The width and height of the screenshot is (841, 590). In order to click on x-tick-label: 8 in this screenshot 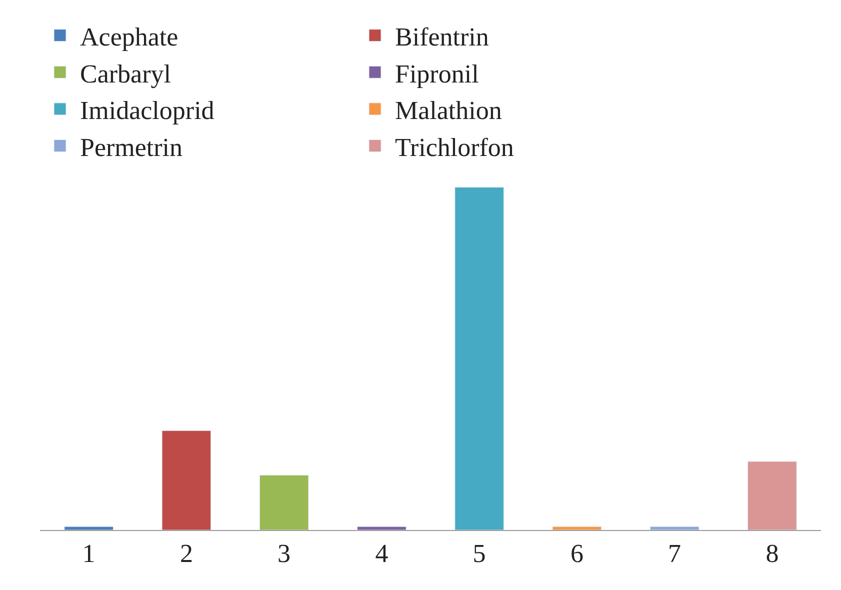, I will do `click(772, 553)`.